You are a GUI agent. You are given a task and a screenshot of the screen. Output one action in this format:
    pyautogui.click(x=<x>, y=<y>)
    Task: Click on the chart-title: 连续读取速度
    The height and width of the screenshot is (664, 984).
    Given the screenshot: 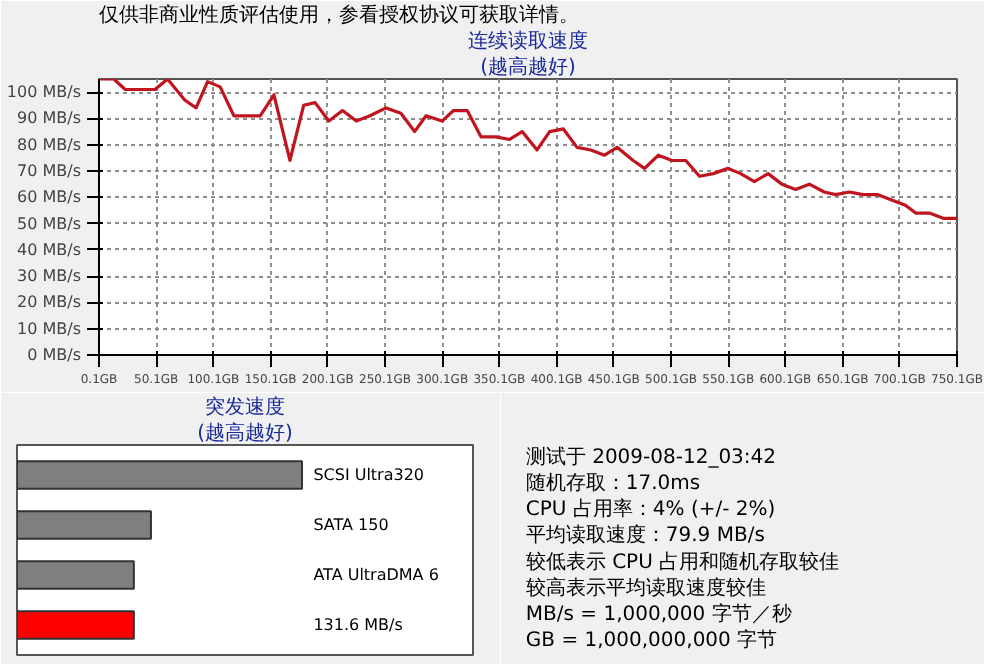 What is the action you would take?
    pyautogui.click(x=528, y=41)
    